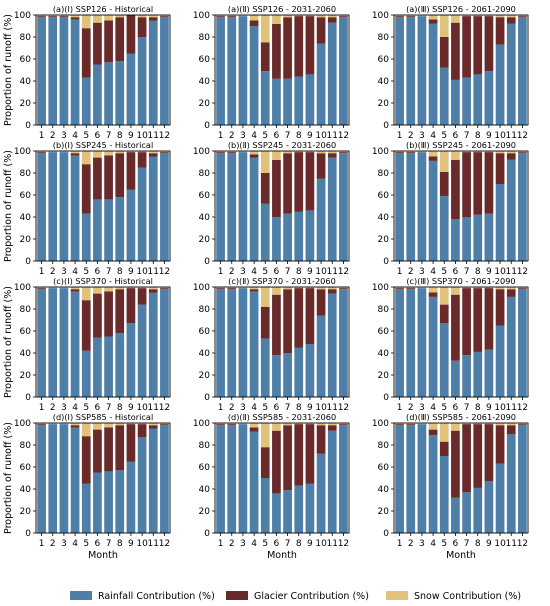 This screenshot has height=606, width=550. Describe the element at coordinates (205, 446) in the screenshot. I see `y-tick-label: 80` at that location.